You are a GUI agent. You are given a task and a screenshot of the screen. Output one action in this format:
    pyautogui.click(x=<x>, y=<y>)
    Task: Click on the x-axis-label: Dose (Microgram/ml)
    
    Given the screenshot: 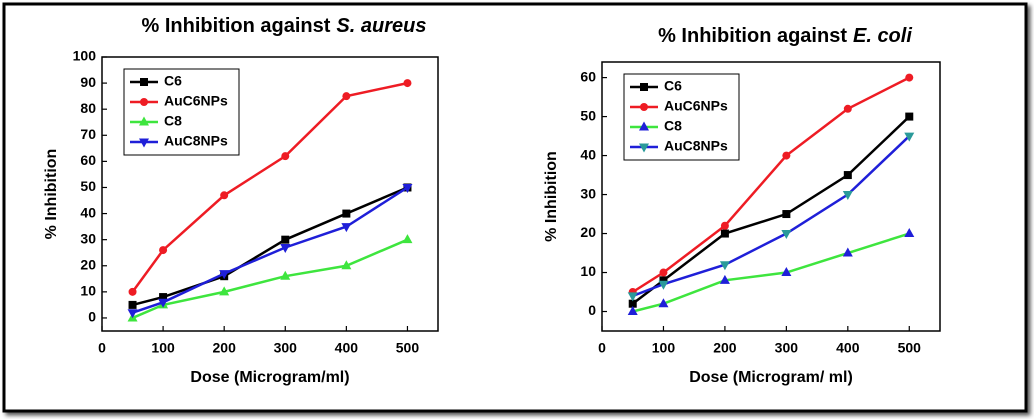 What is the action you would take?
    pyautogui.click(x=269, y=377)
    